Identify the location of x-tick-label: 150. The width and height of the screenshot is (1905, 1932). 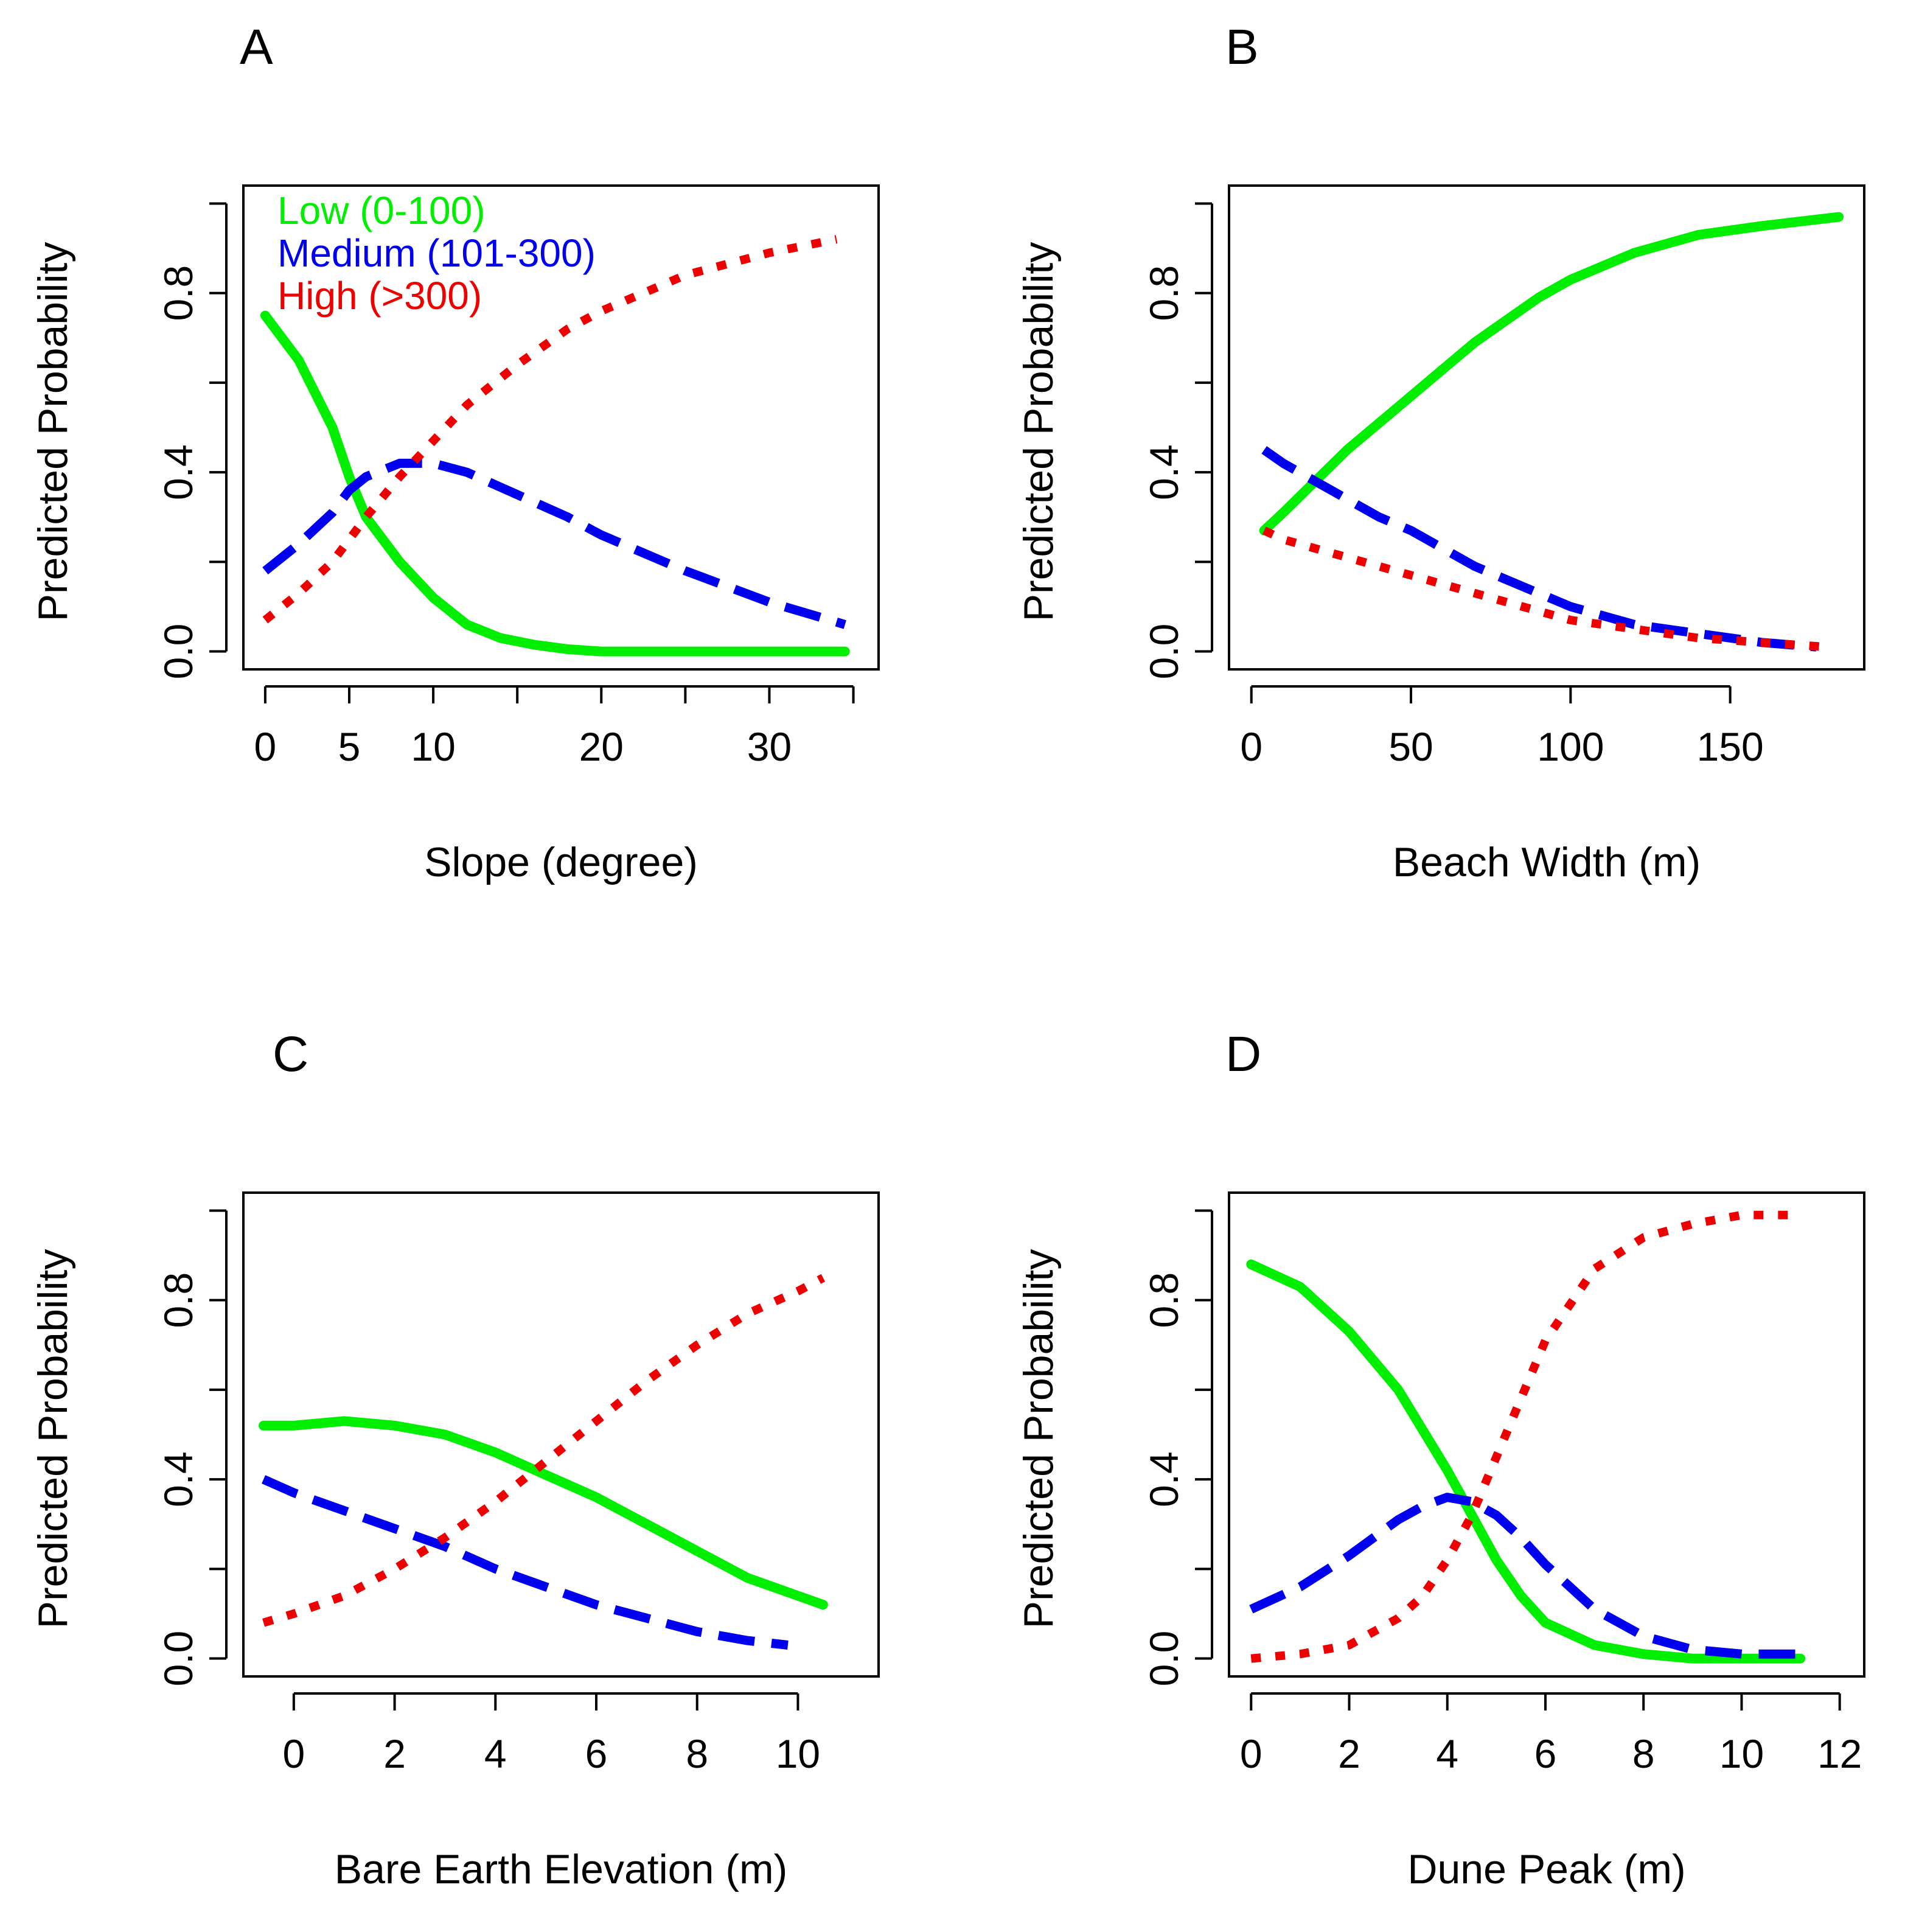
(1730, 746).